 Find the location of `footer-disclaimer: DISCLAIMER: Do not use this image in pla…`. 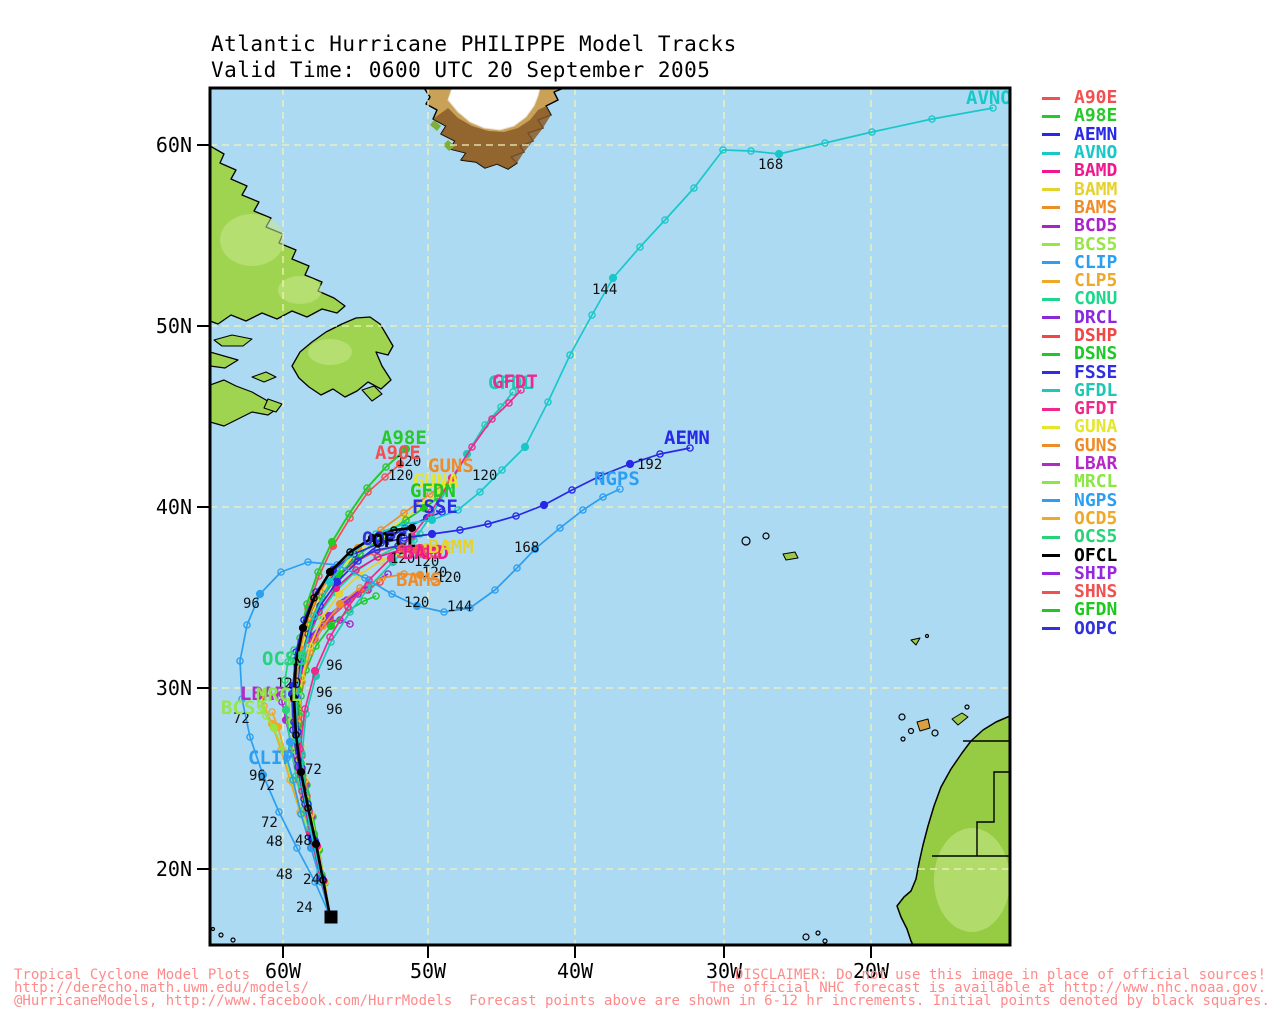

footer-disclaimer: DISCLAIMER: Do not use this image in pla… is located at coordinates (1000, 975).